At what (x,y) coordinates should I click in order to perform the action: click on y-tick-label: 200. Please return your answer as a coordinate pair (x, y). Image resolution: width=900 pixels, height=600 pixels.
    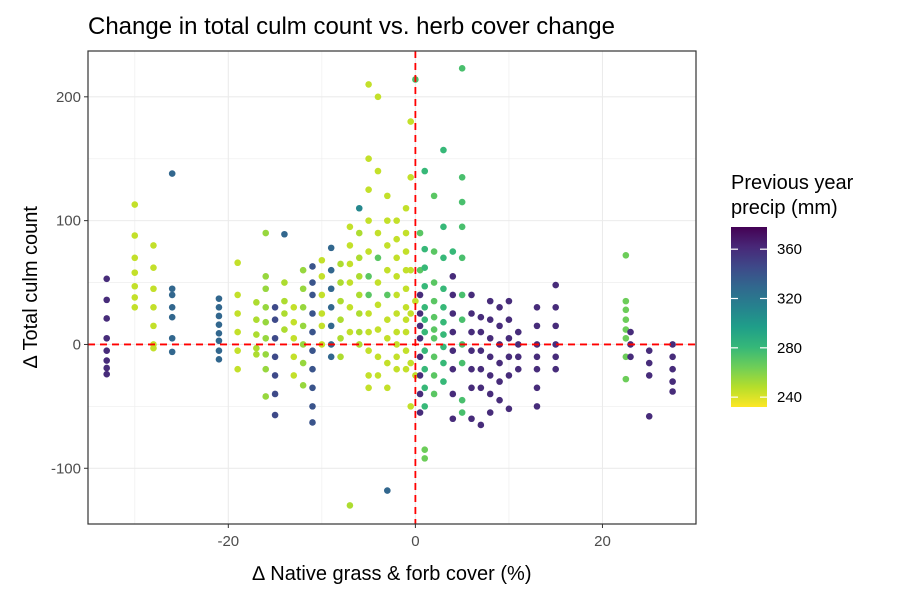
    Looking at the image, I should click on (68, 97).